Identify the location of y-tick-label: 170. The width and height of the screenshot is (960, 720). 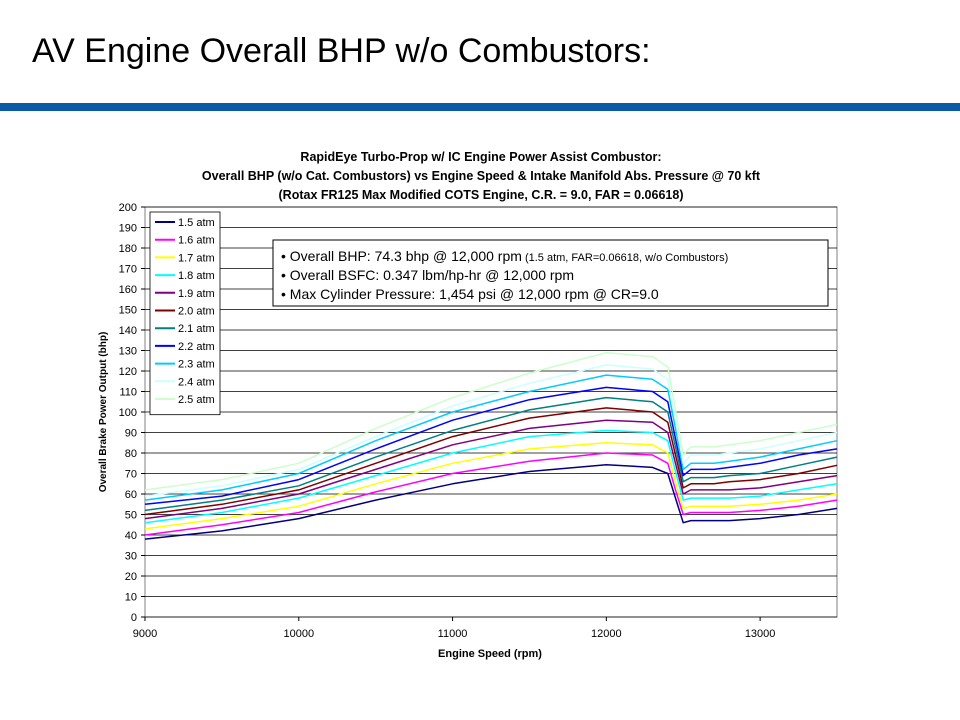
(128, 270).